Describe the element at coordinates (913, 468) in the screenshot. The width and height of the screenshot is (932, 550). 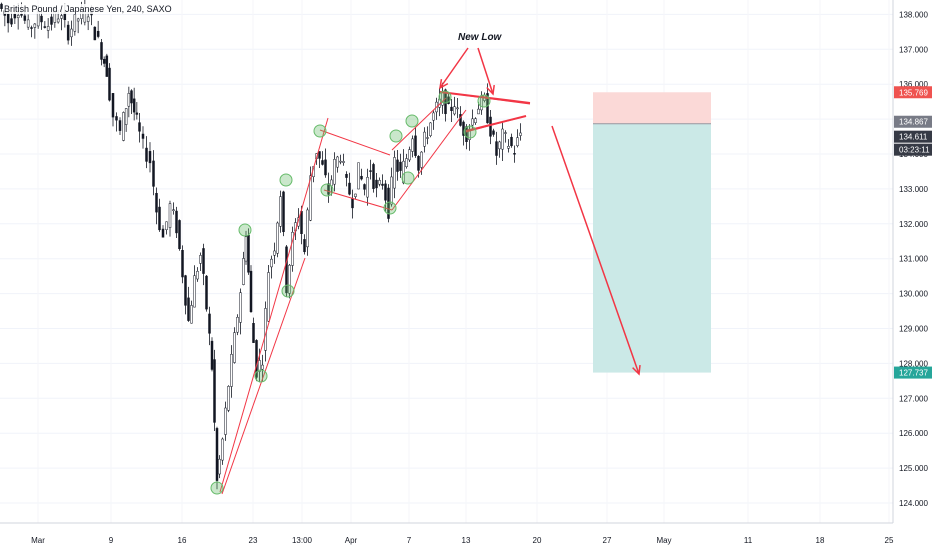
I see `y-tick-label: 125.000` at that location.